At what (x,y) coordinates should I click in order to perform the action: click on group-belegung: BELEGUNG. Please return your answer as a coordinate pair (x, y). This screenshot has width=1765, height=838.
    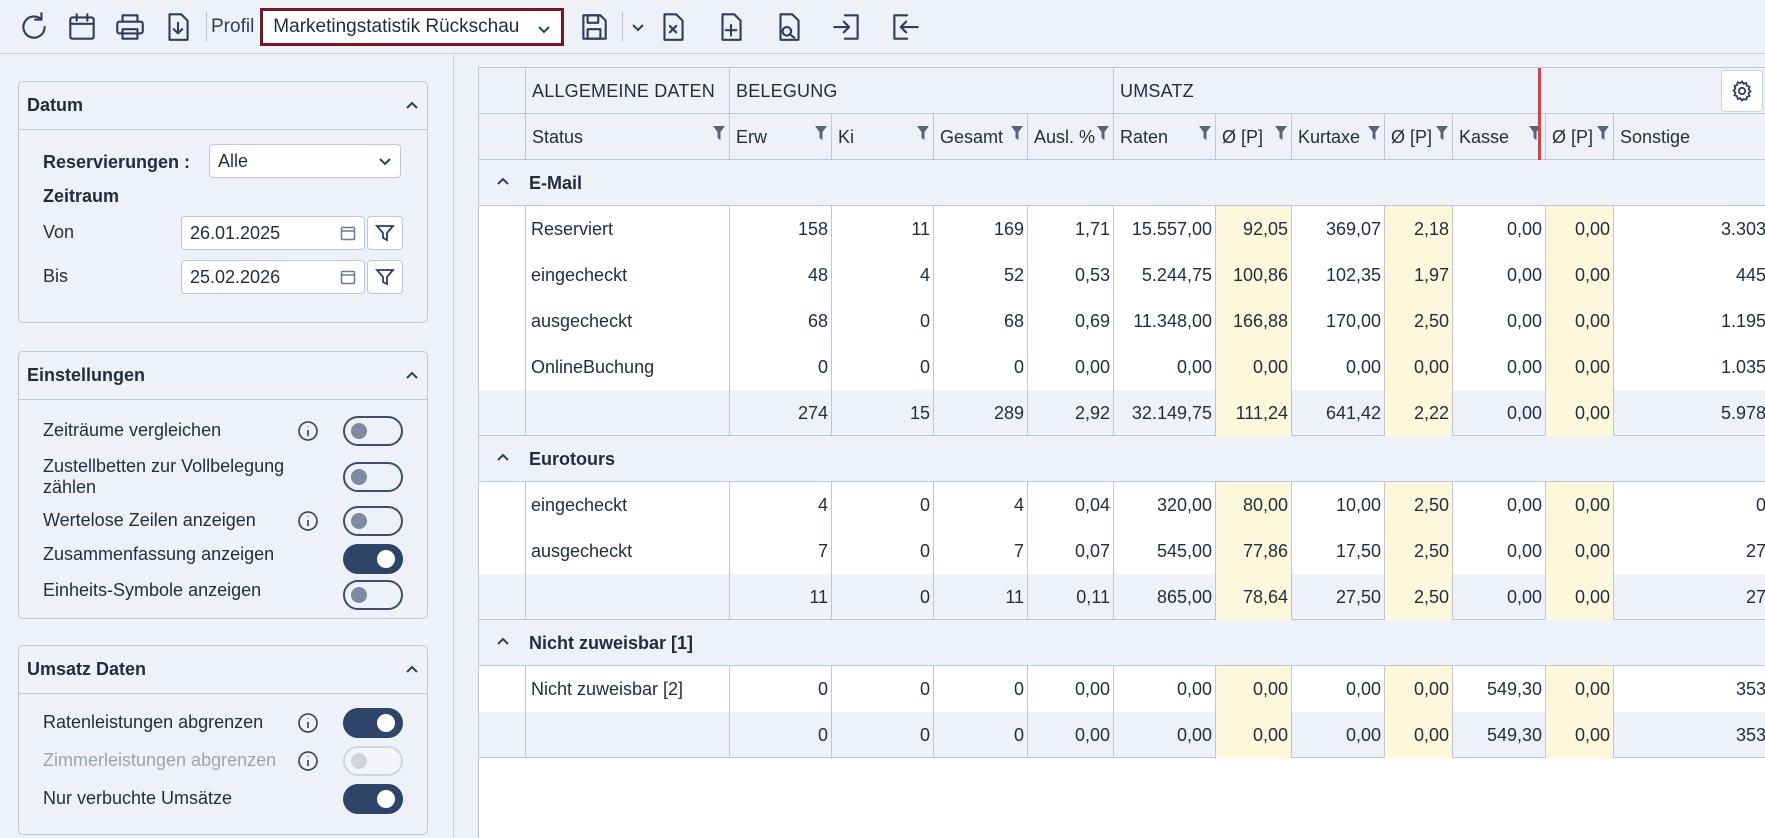
    Looking at the image, I should click on (922, 91).